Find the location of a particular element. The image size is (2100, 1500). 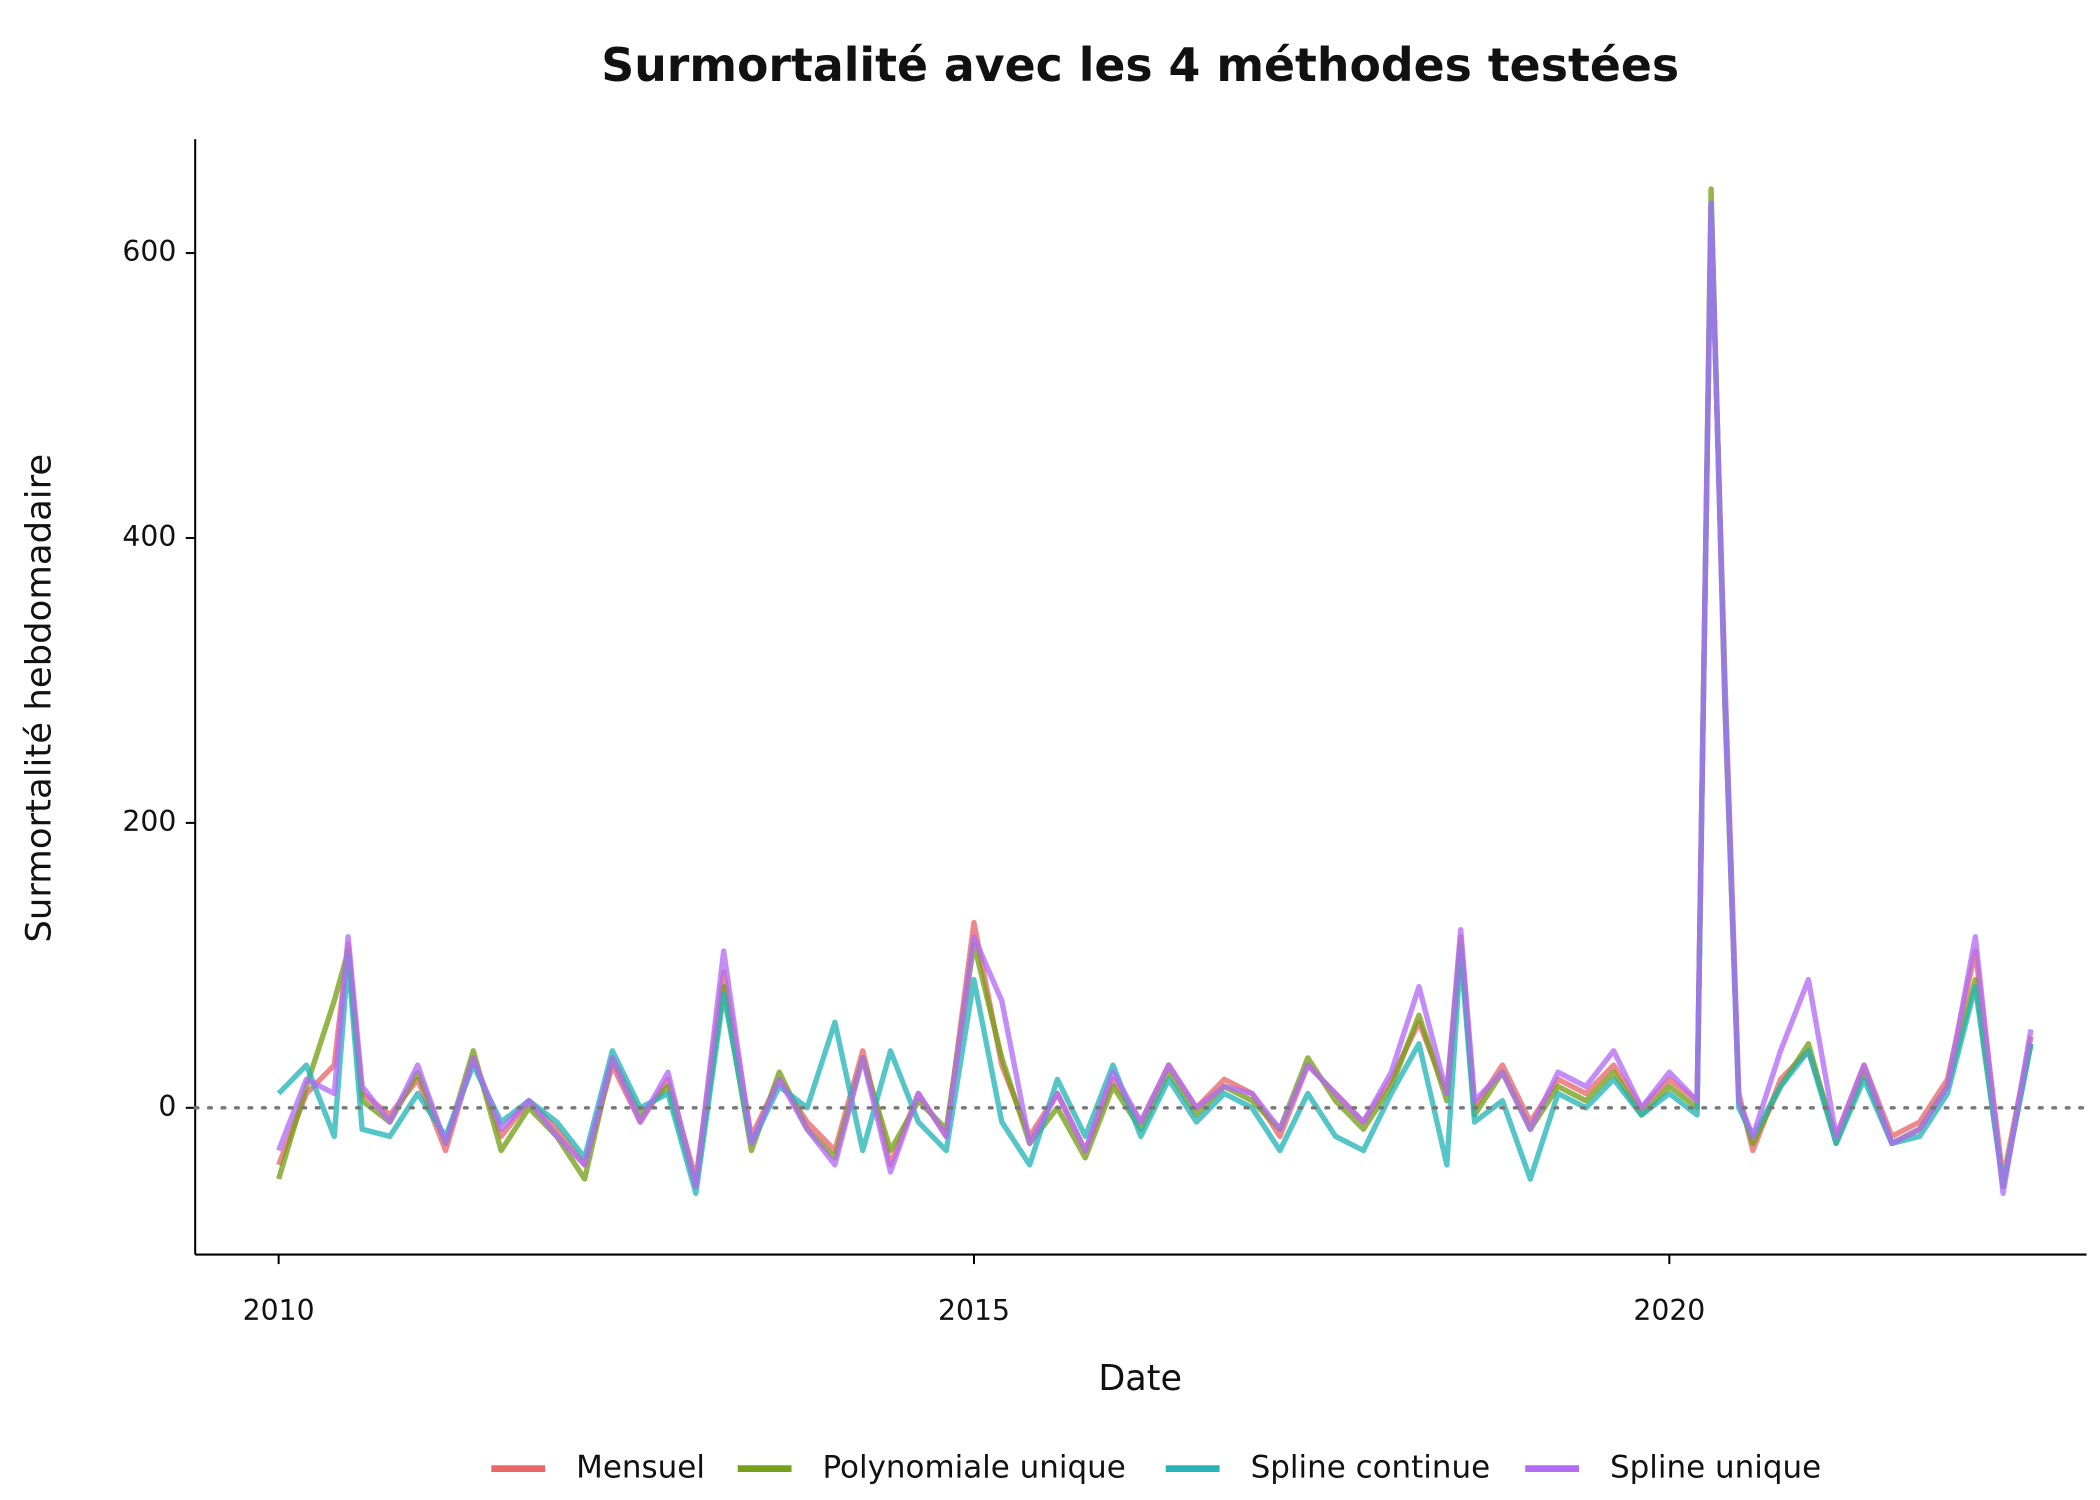

x-tick-label: 2020 is located at coordinates (1669, 1310).